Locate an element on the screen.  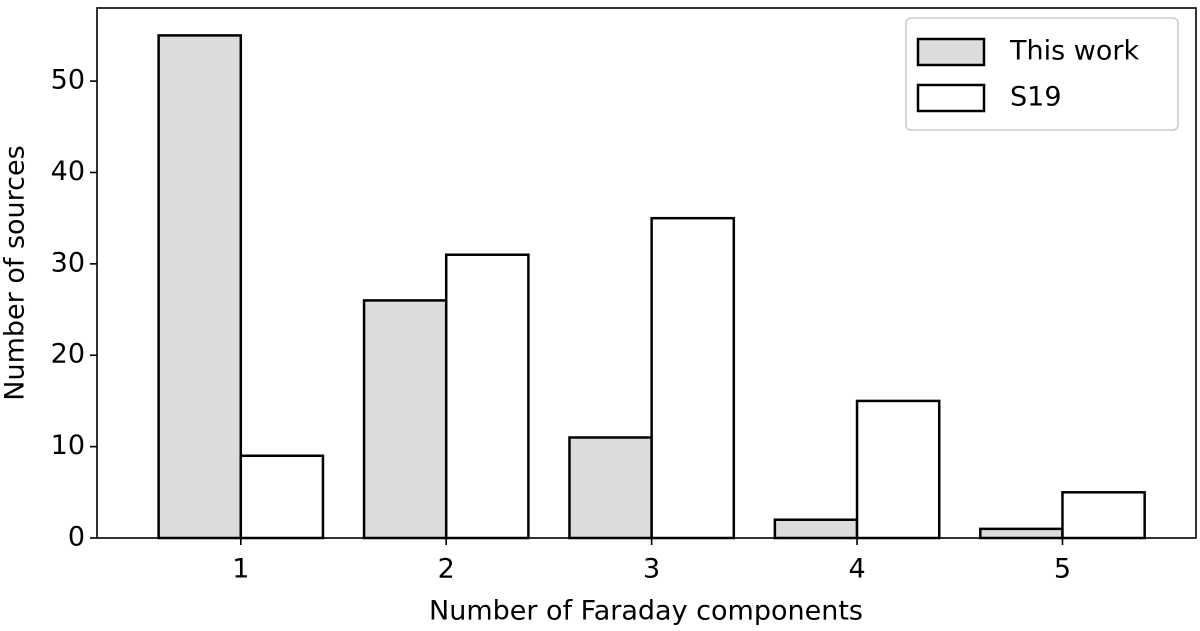
x-tick-label: 1 is located at coordinates (240, 569).